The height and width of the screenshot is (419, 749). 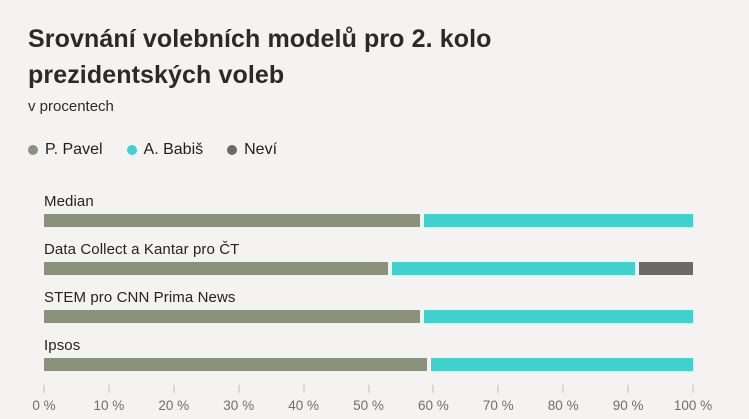 I want to click on legend-item-label: Neví, so click(x=261, y=149).